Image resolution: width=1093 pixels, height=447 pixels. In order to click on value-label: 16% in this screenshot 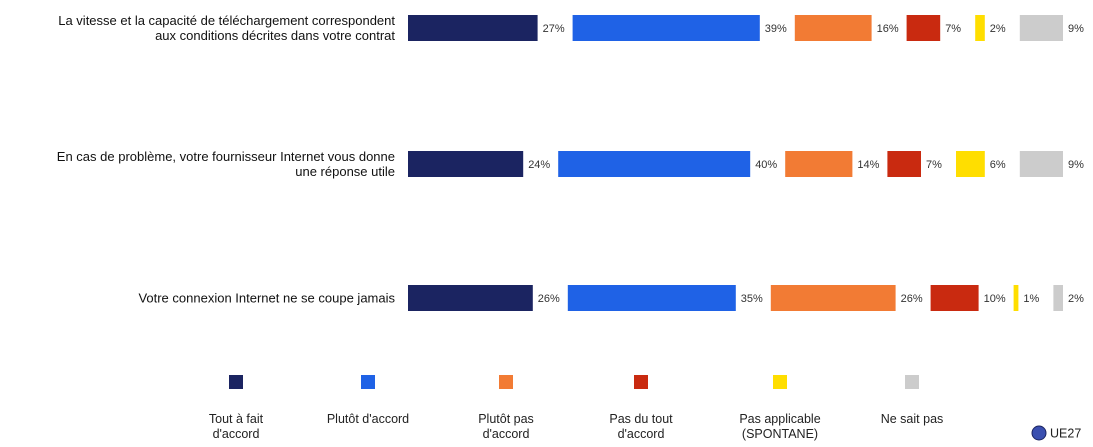, I will do `click(888, 29)`.